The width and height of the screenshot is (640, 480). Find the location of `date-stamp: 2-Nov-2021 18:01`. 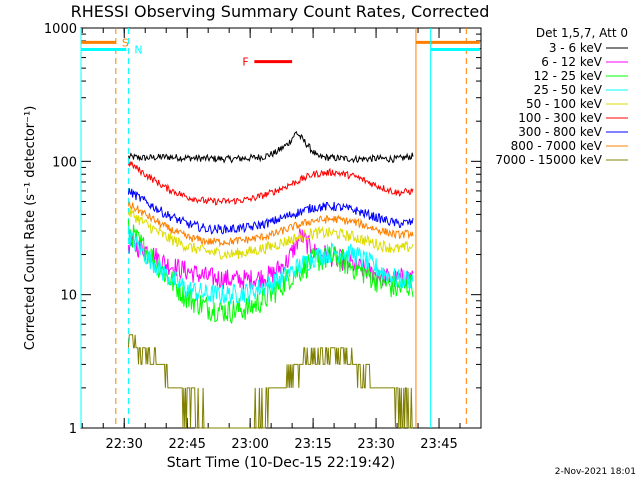

date-stamp: 2-Nov-2021 18:01 is located at coordinates (595, 472).